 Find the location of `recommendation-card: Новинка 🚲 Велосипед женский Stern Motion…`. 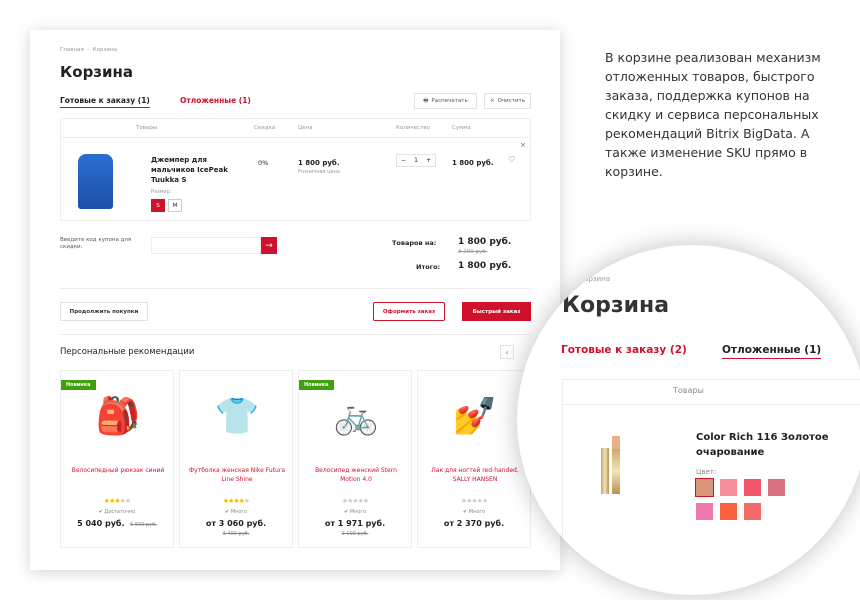

recommendation-card: Новинка 🚲 Велосипед женский Stern Motion… is located at coordinates (355, 459).